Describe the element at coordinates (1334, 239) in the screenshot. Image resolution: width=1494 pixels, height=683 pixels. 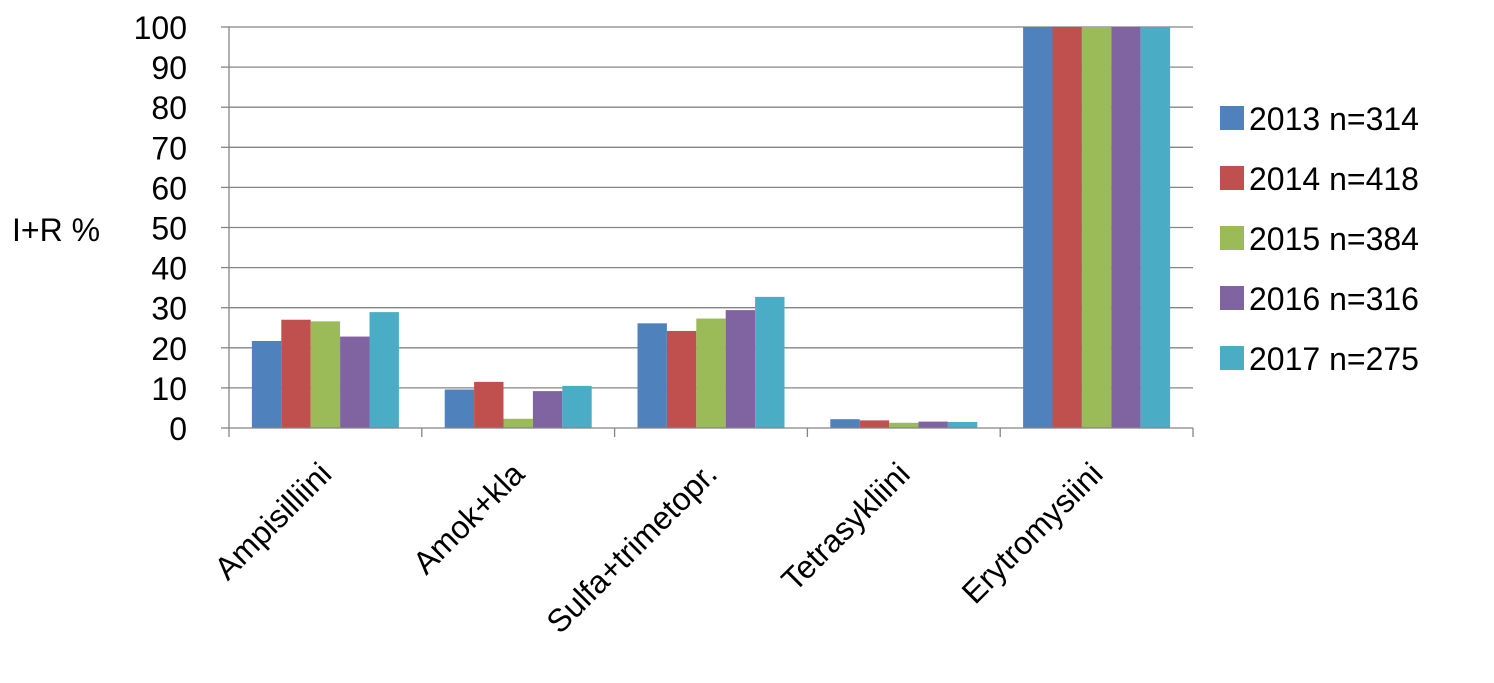
I see `legend-label: 2015 n=384` at that location.